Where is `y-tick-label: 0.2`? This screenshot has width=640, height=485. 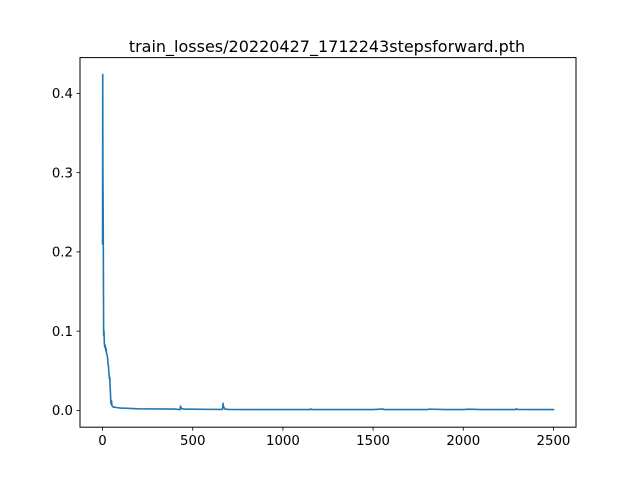
y-tick-label: 0.2 is located at coordinates (62, 253).